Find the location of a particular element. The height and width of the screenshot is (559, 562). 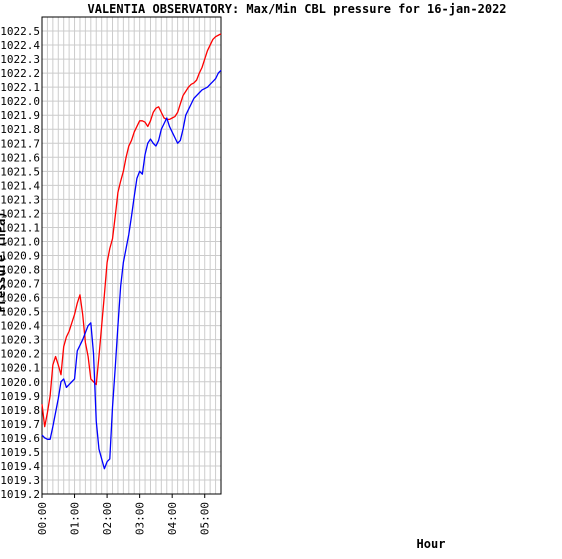

x-axis: 00:00 01:00 02:00 03:00 04:00 05:00 is located at coordinates (124, 514).